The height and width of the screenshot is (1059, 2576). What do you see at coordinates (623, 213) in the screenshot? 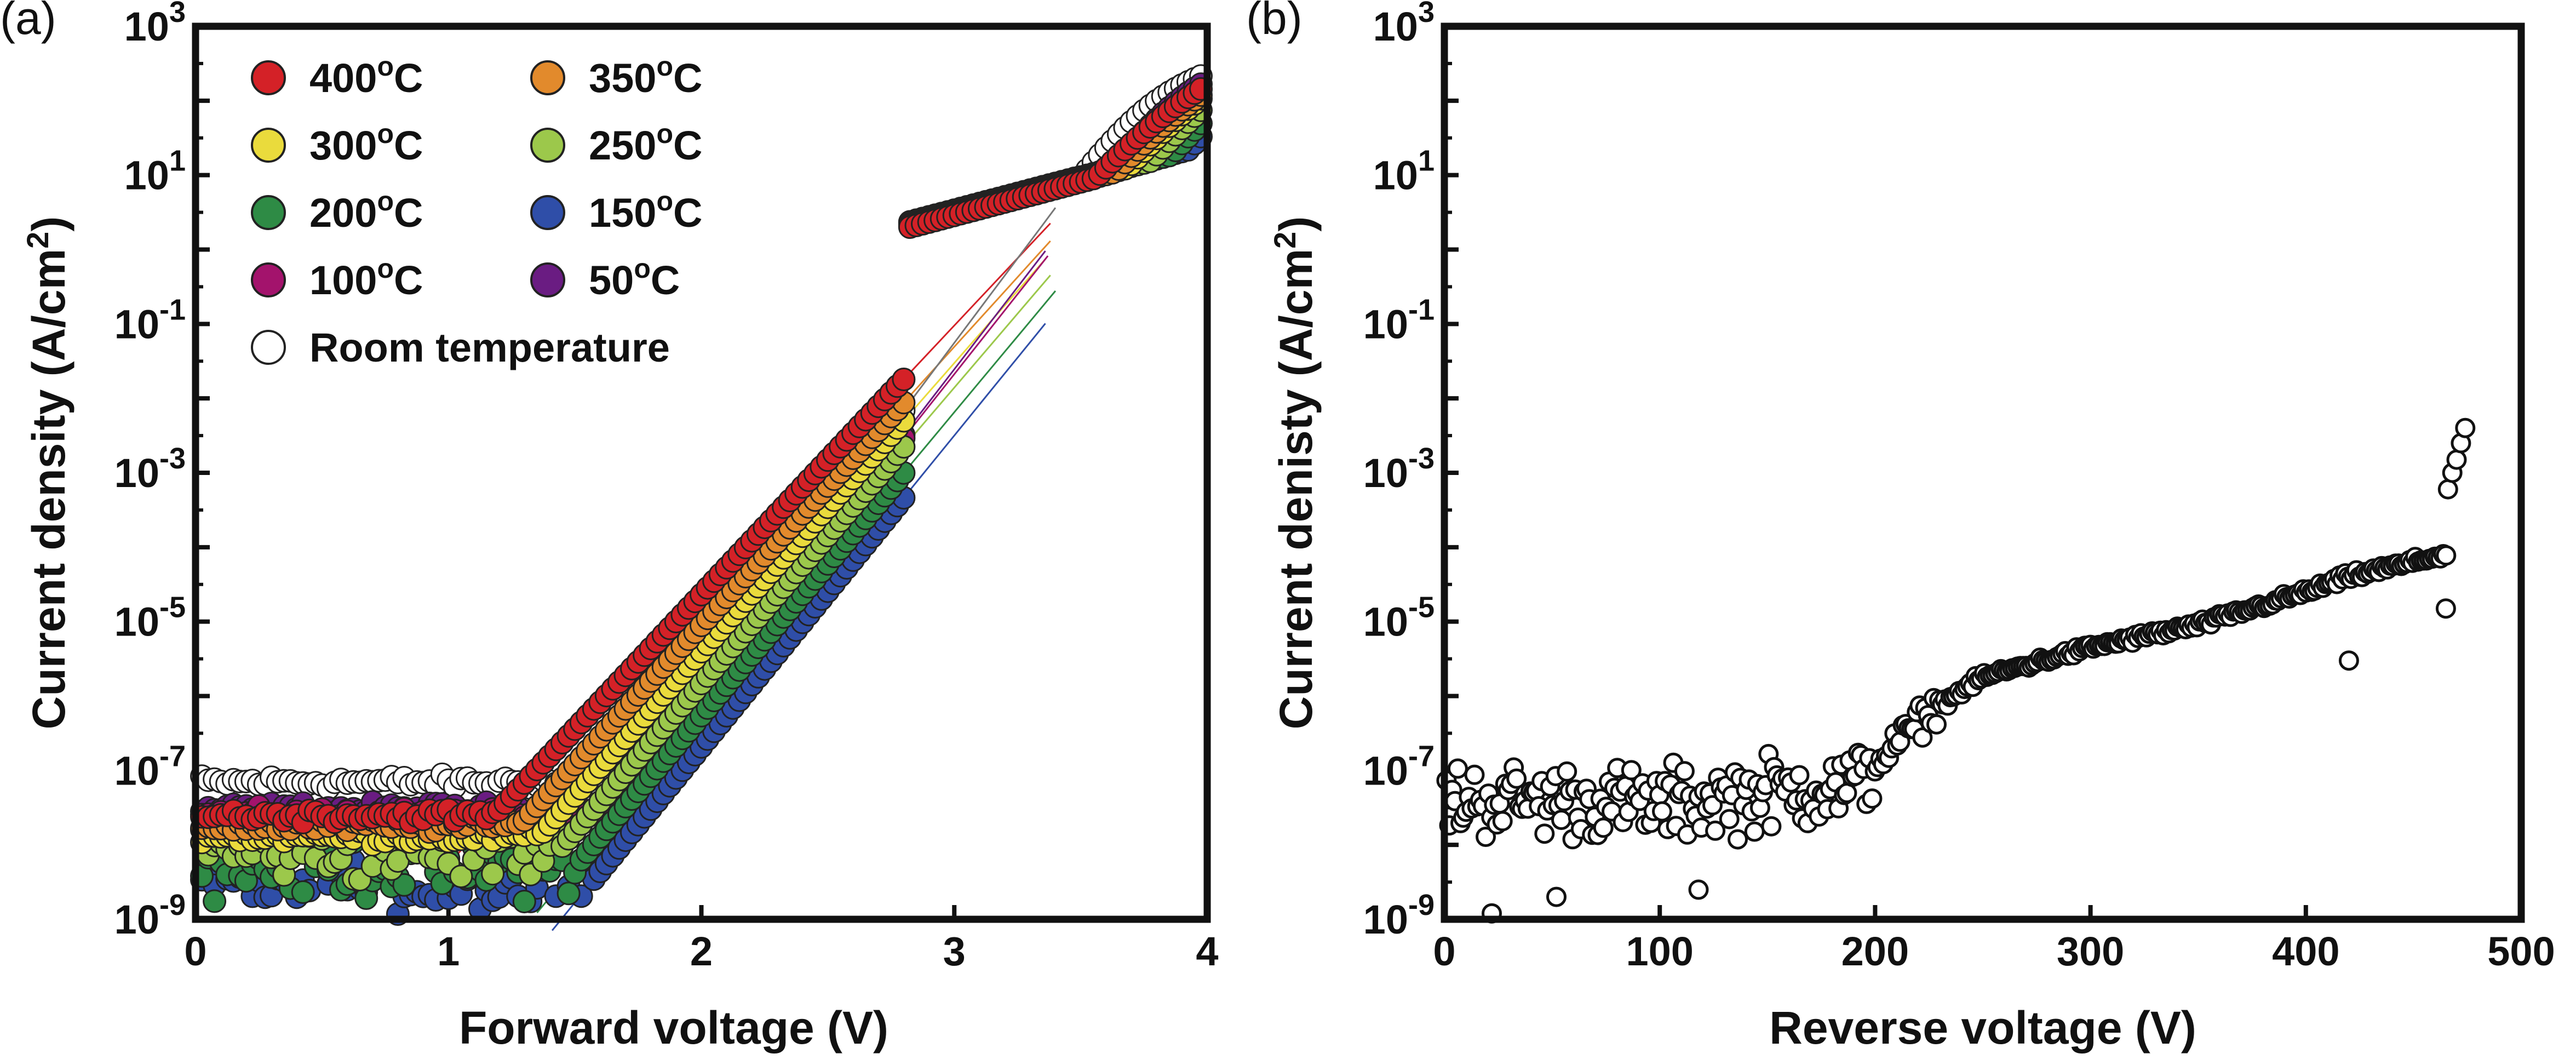
I see `legend-series-name: 150` at bounding box center [623, 213].